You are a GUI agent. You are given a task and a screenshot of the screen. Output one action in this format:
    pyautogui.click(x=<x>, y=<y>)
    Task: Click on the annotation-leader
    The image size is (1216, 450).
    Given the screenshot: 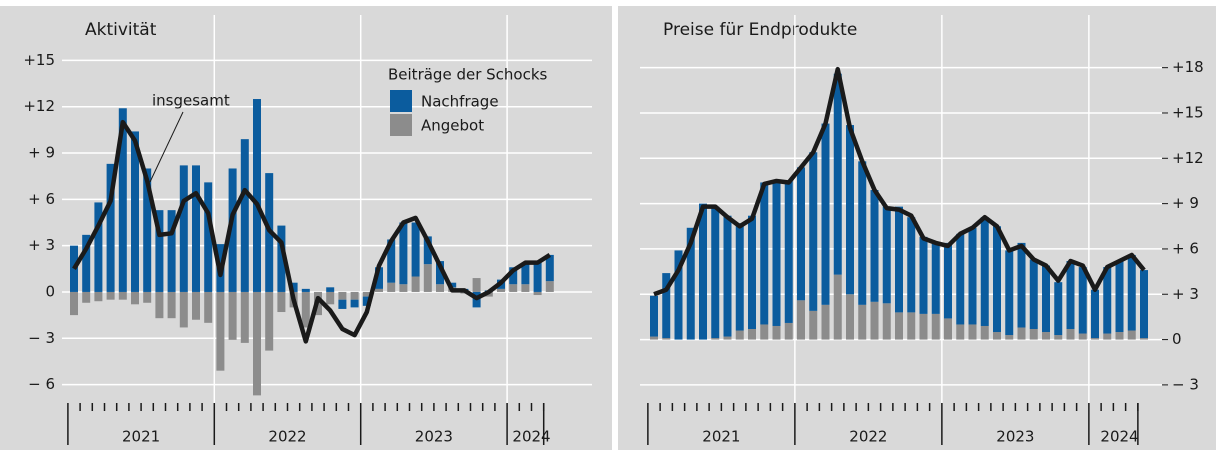 What is the action you would take?
    pyautogui.click(x=166, y=147)
    